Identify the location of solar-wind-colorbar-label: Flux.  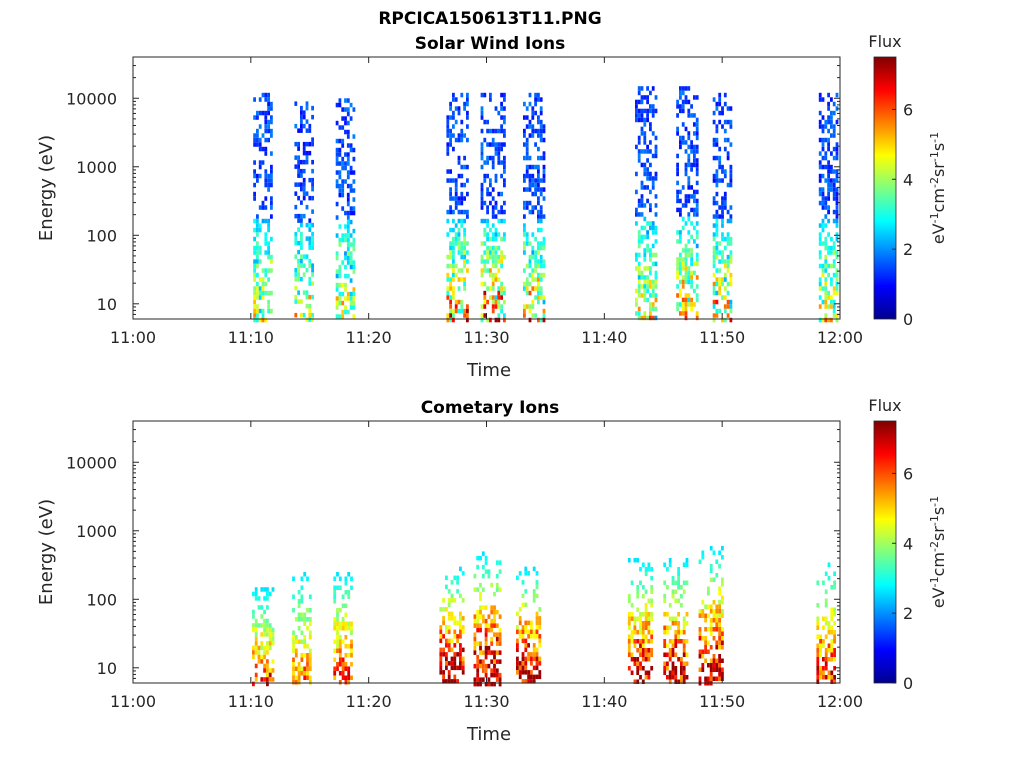
(884, 41).